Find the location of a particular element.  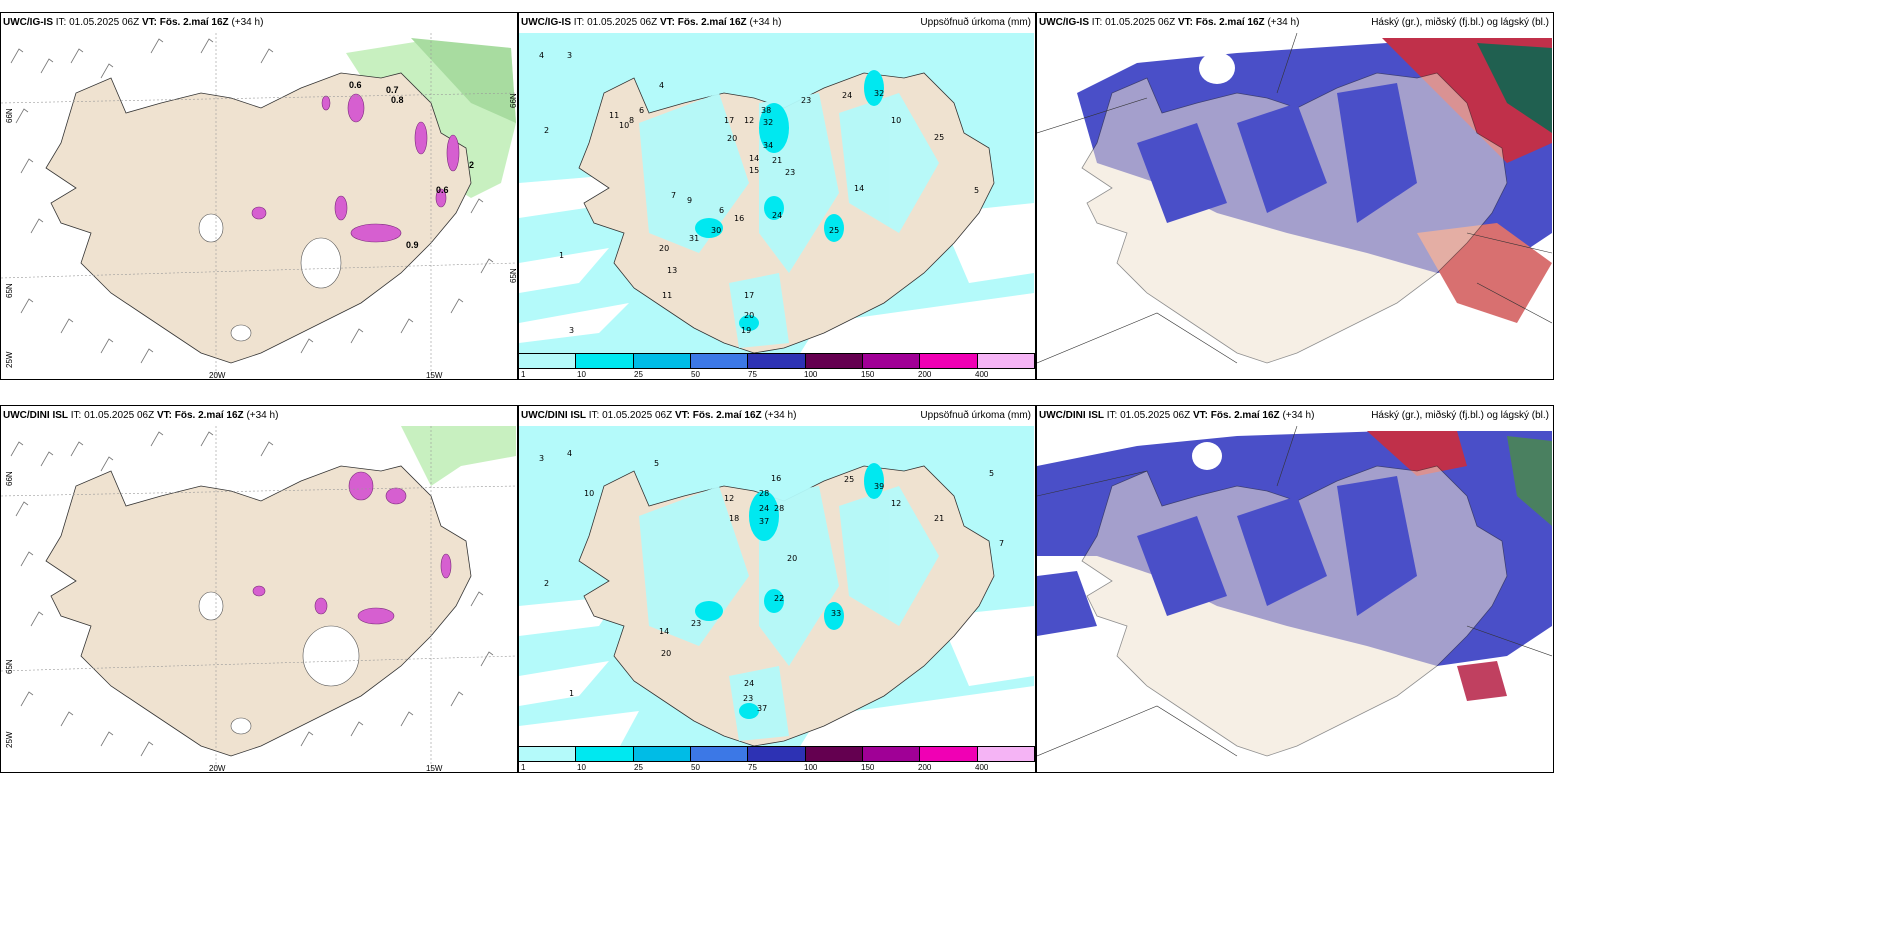

svg-text: 30 is located at coordinates (716, 230).